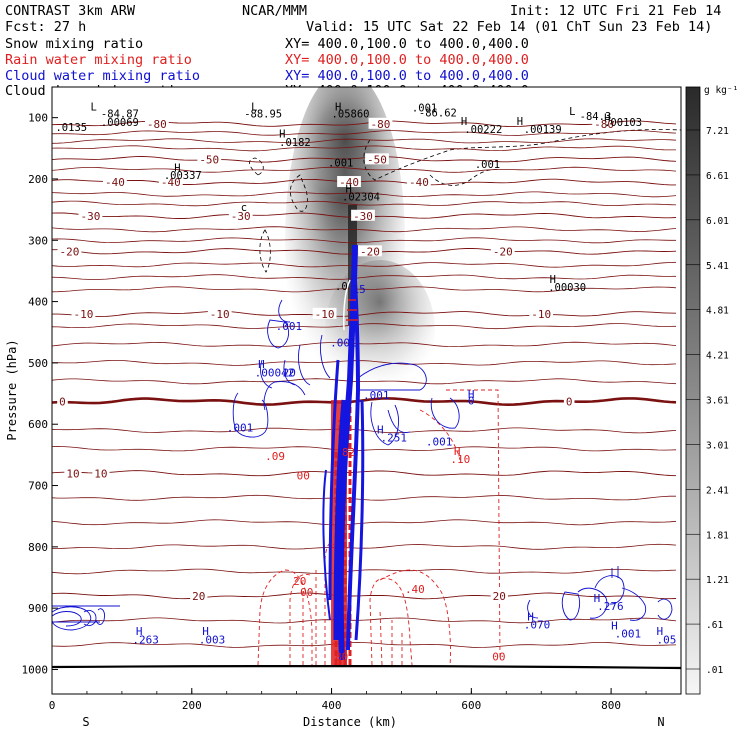 The width and height of the screenshot is (740, 740). I want to click on contour-annotation: .00069, so click(120, 123).